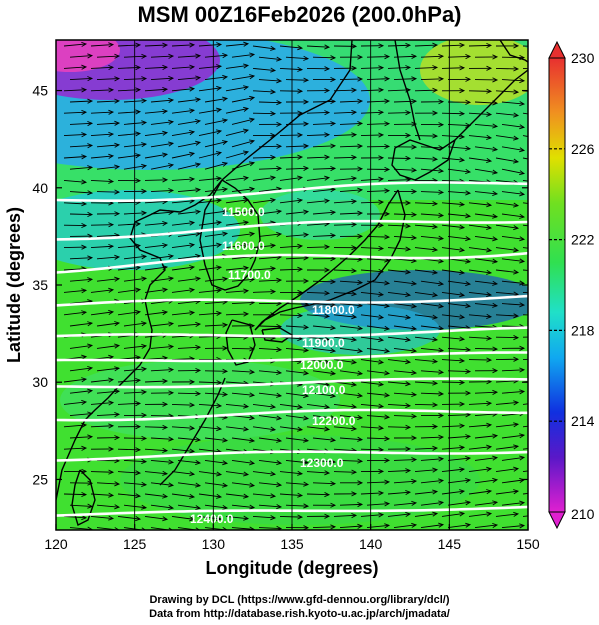 The image size is (599, 625). What do you see at coordinates (40, 285) in the screenshot?
I see `y-tick-label: 35` at bounding box center [40, 285].